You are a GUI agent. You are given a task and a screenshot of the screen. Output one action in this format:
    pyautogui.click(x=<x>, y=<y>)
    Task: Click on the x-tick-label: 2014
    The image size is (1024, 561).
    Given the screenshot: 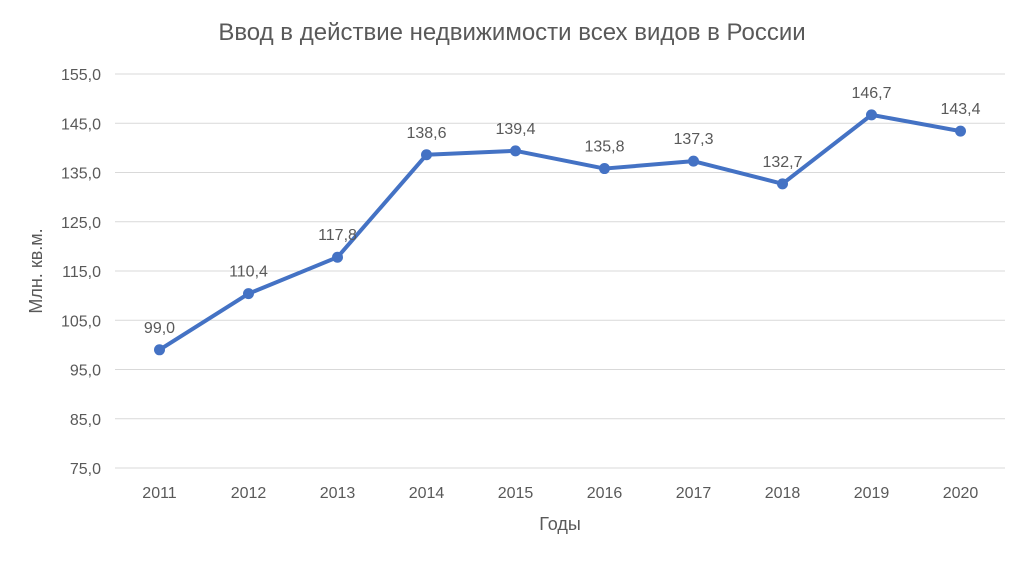 What is the action you would take?
    pyautogui.click(x=427, y=493)
    